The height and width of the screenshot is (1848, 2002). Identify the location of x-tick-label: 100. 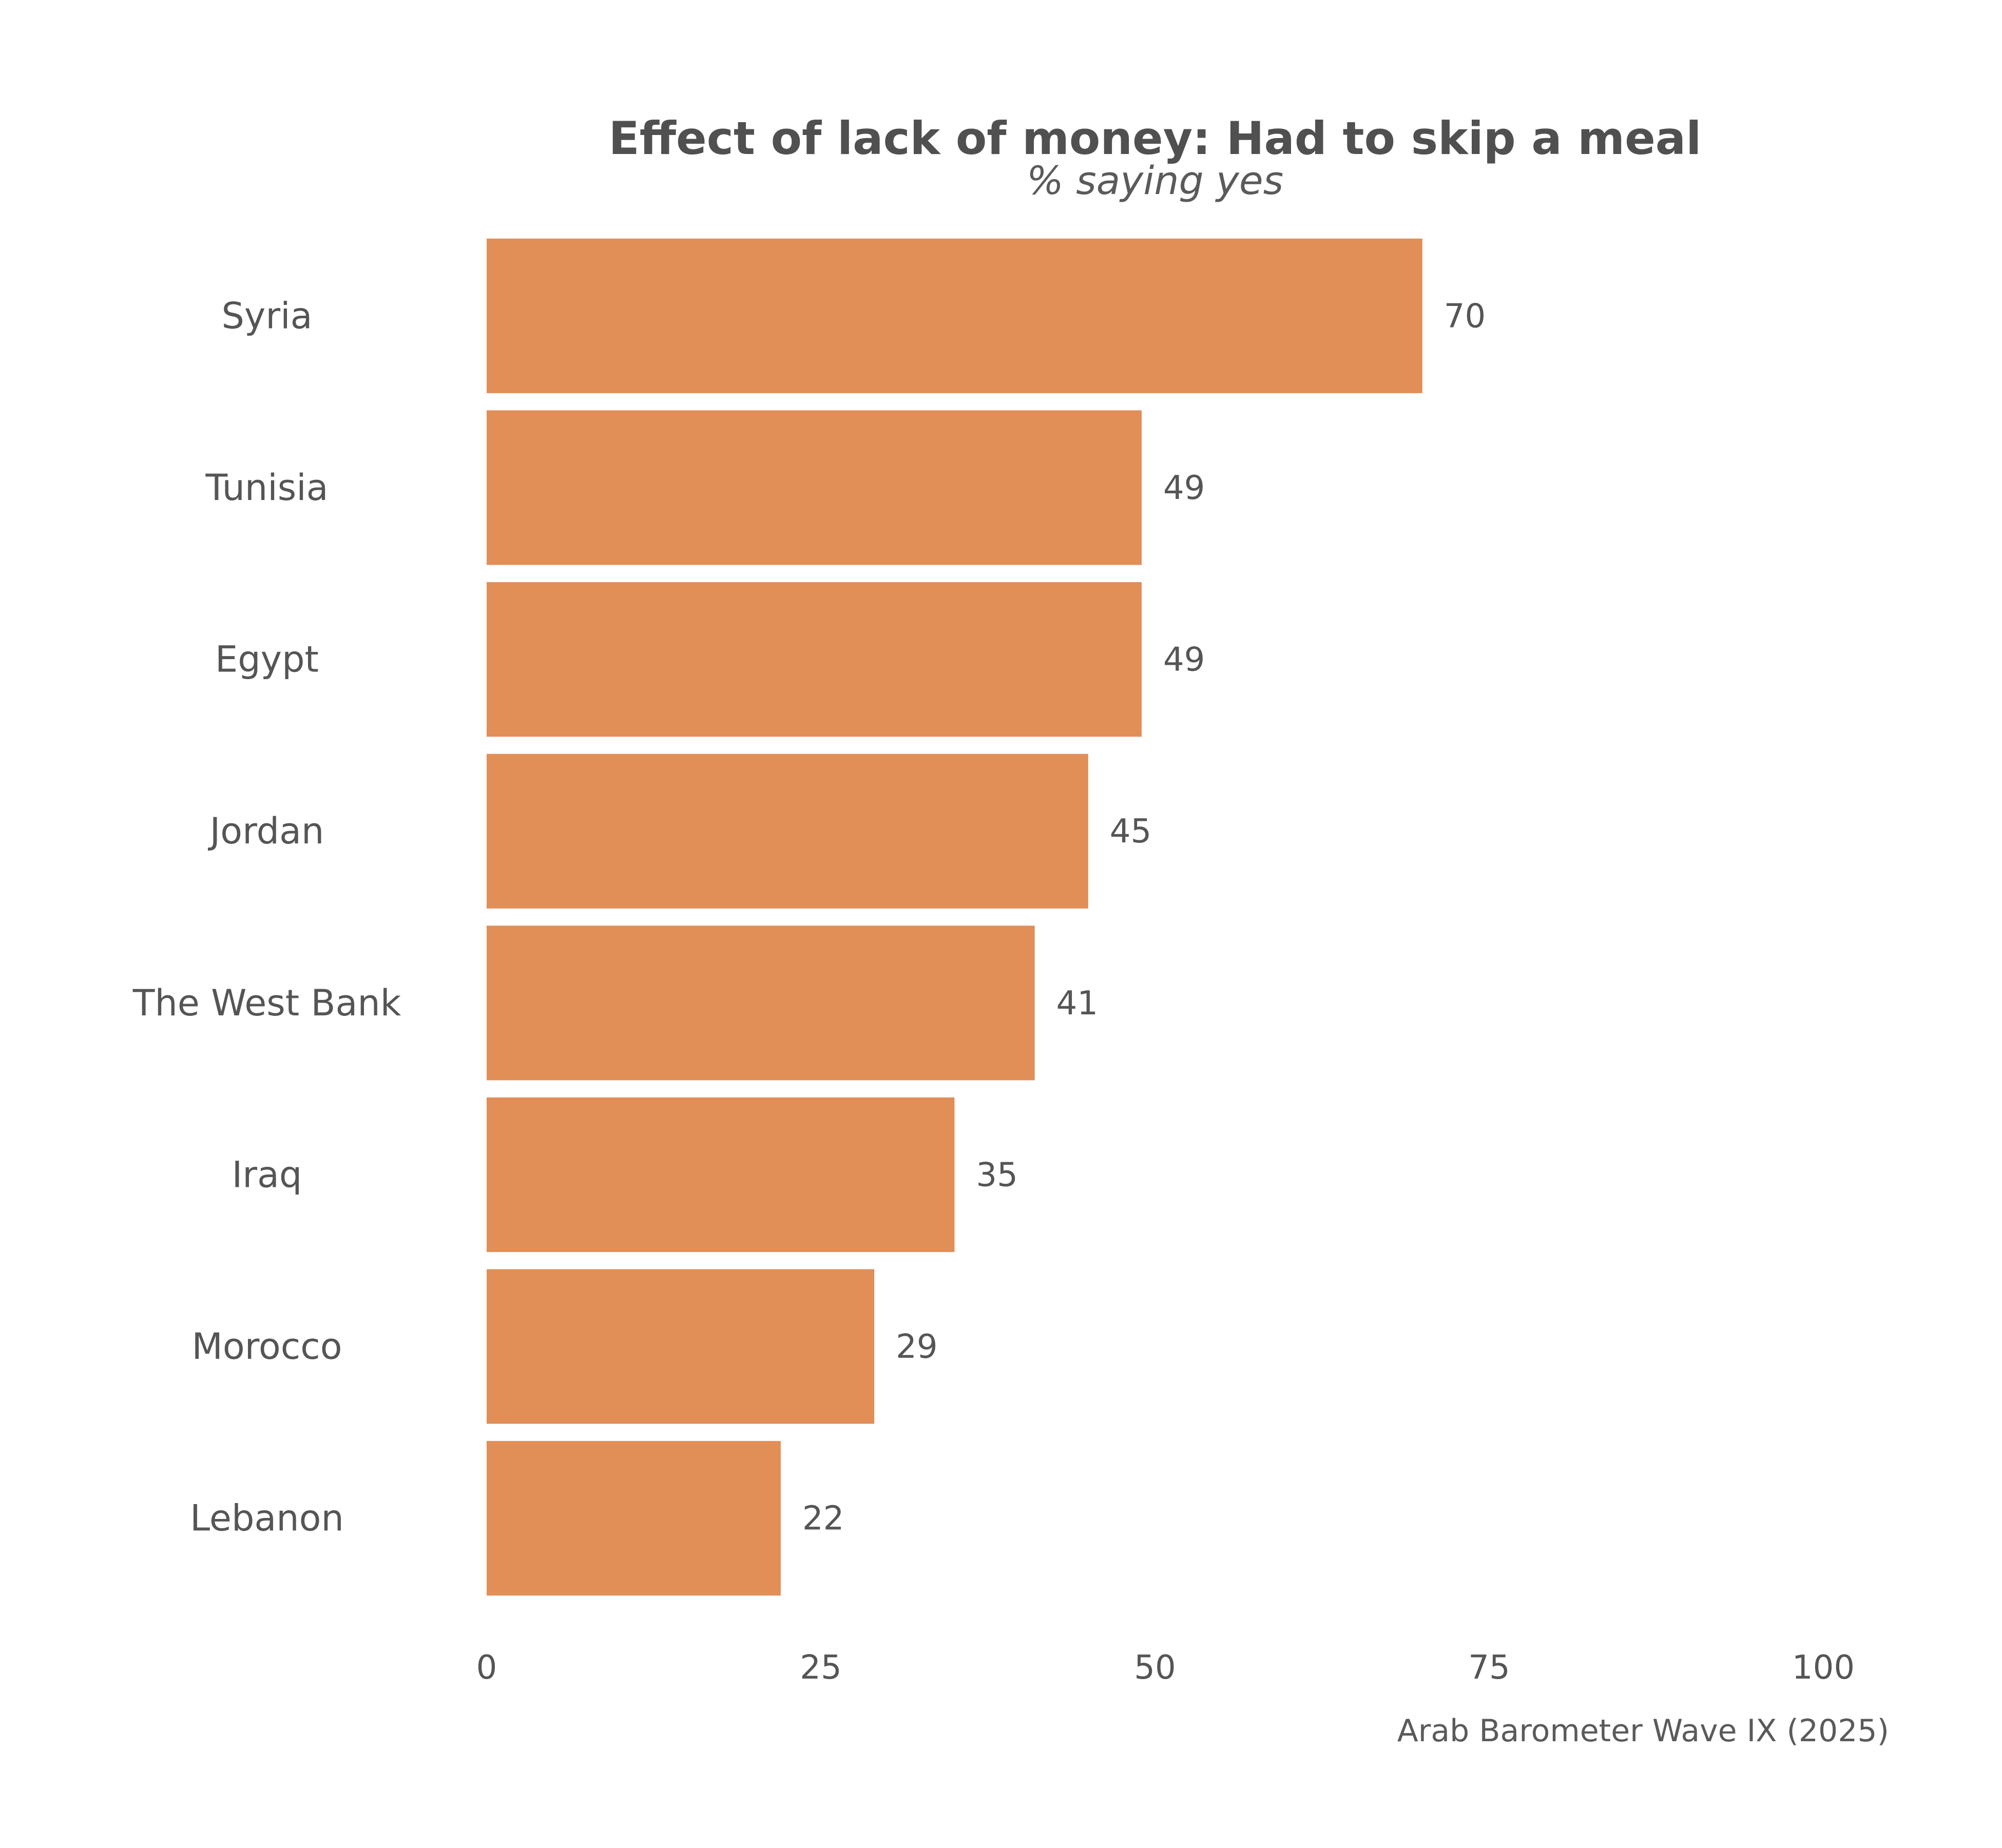
(1823, 1668).